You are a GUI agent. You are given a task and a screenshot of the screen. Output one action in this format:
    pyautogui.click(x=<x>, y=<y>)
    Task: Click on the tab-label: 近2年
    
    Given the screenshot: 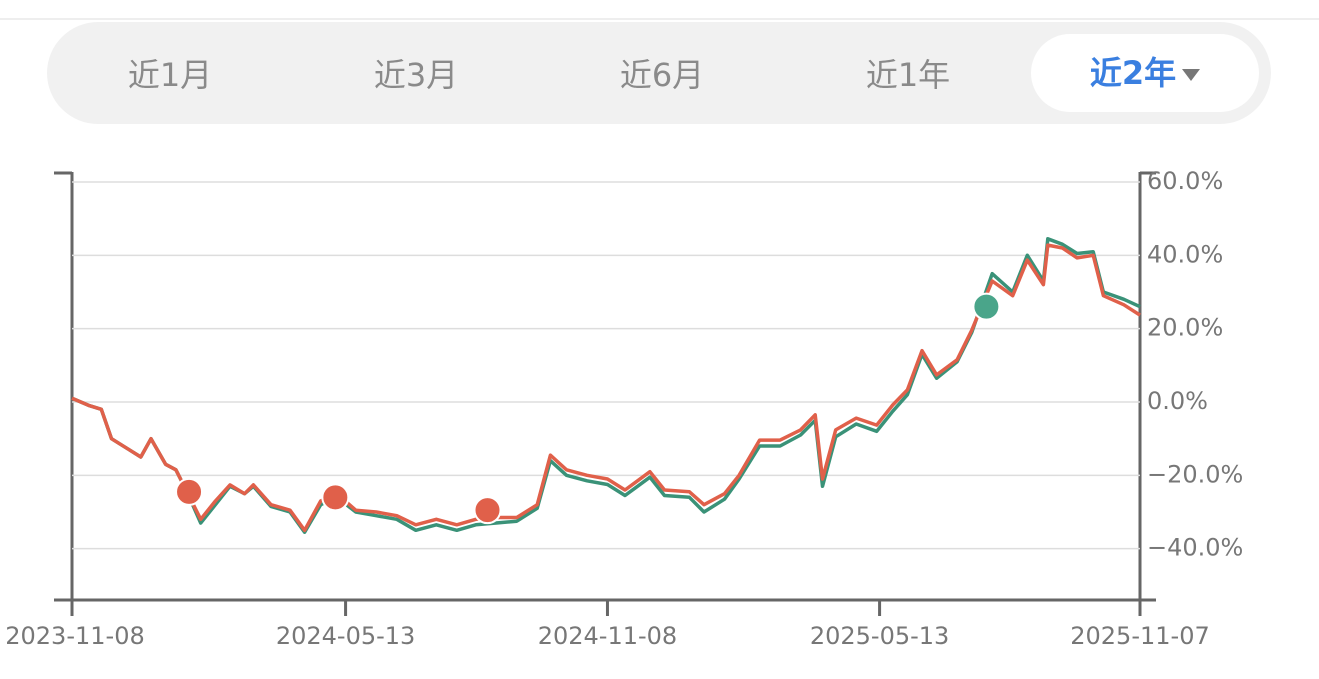 What is the action you would take?
    pyautogui.click(x=1133, y=73)
    